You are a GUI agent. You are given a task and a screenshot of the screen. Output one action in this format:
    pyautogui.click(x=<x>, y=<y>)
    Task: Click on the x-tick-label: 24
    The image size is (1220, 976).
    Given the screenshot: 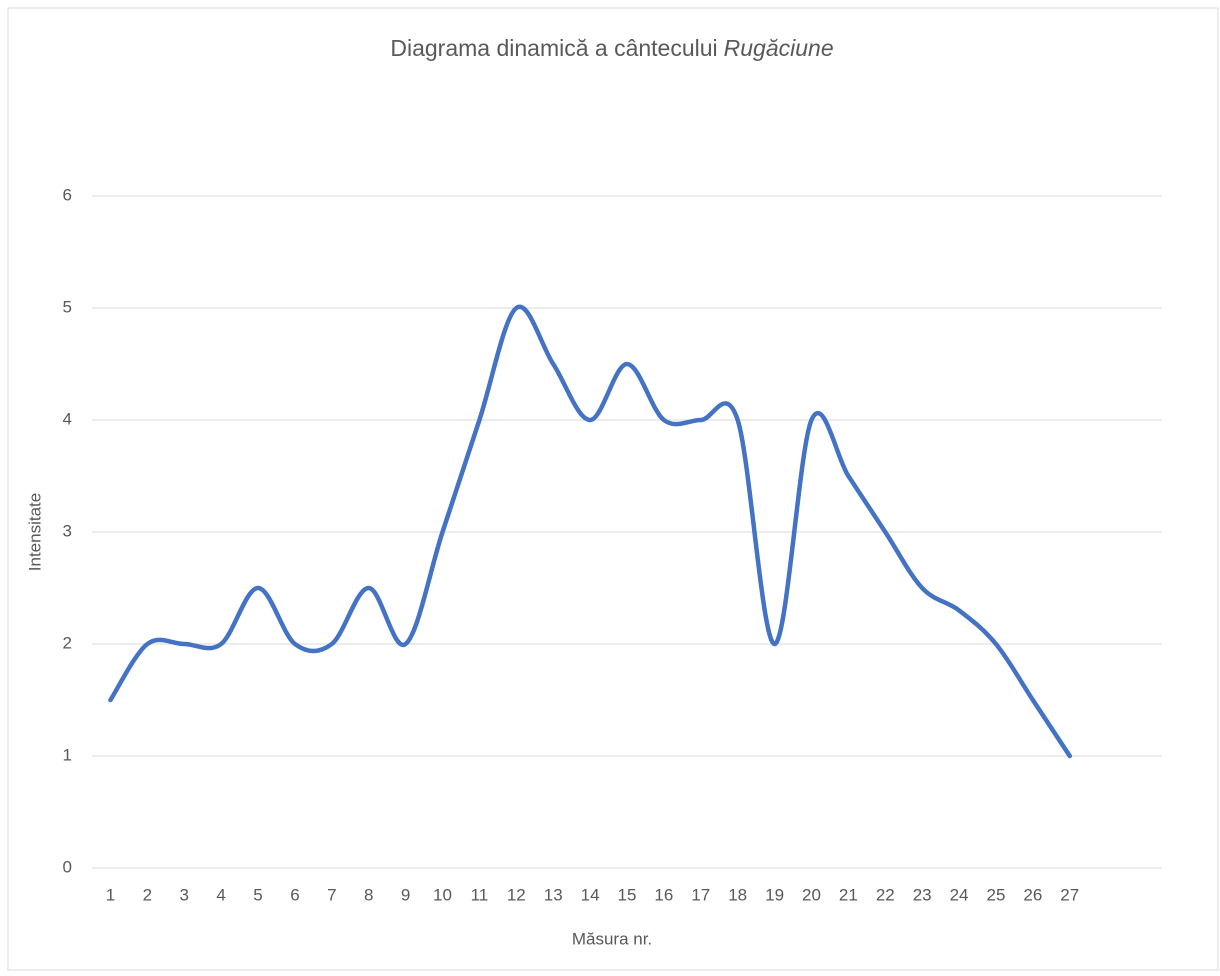 What is the action you would take?
    pyautogui.click(x=959, y=894)
    